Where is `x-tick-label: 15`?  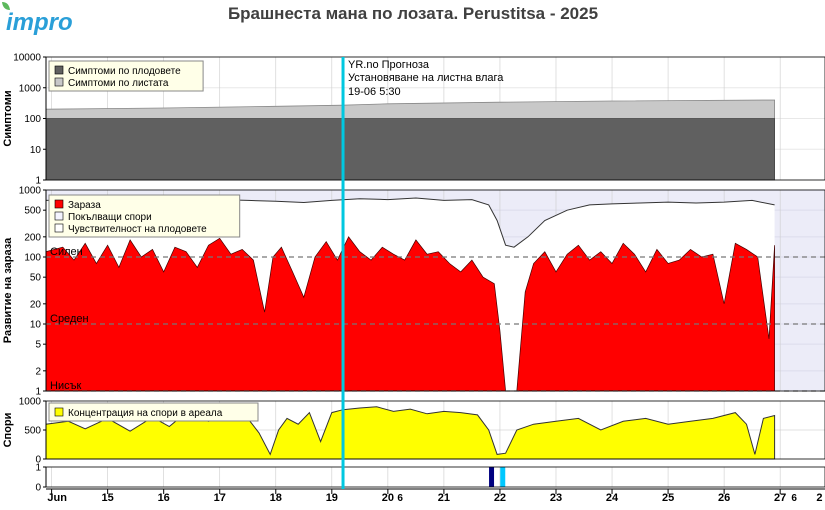 x-tick-label: 15 is located at coordinates (108, 498).